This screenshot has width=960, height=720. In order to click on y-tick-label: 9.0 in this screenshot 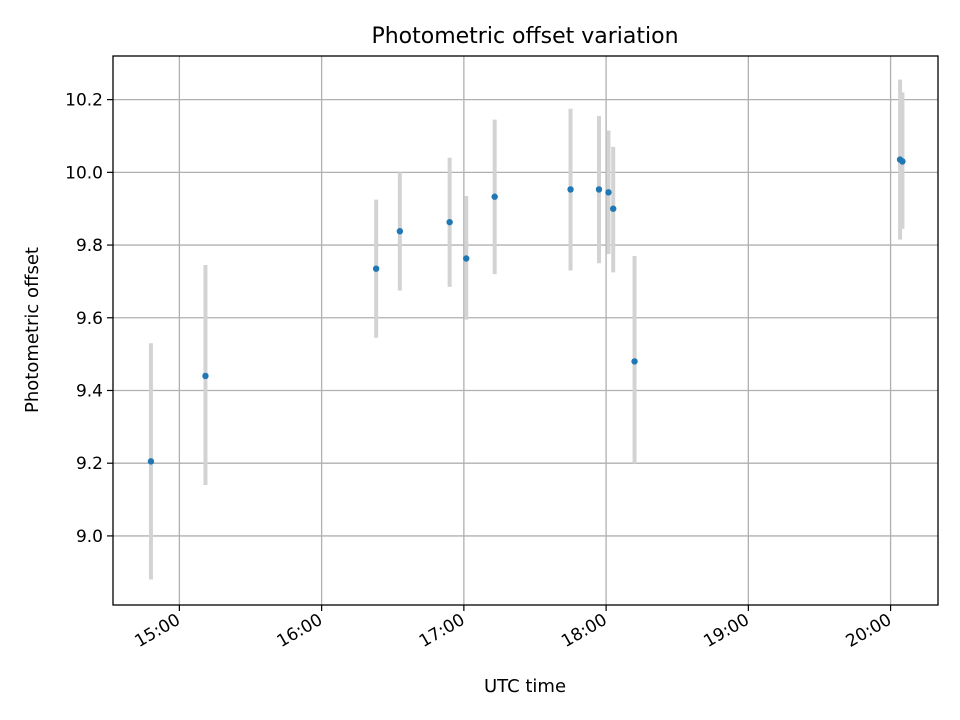, I will do `click(89, 537)`.